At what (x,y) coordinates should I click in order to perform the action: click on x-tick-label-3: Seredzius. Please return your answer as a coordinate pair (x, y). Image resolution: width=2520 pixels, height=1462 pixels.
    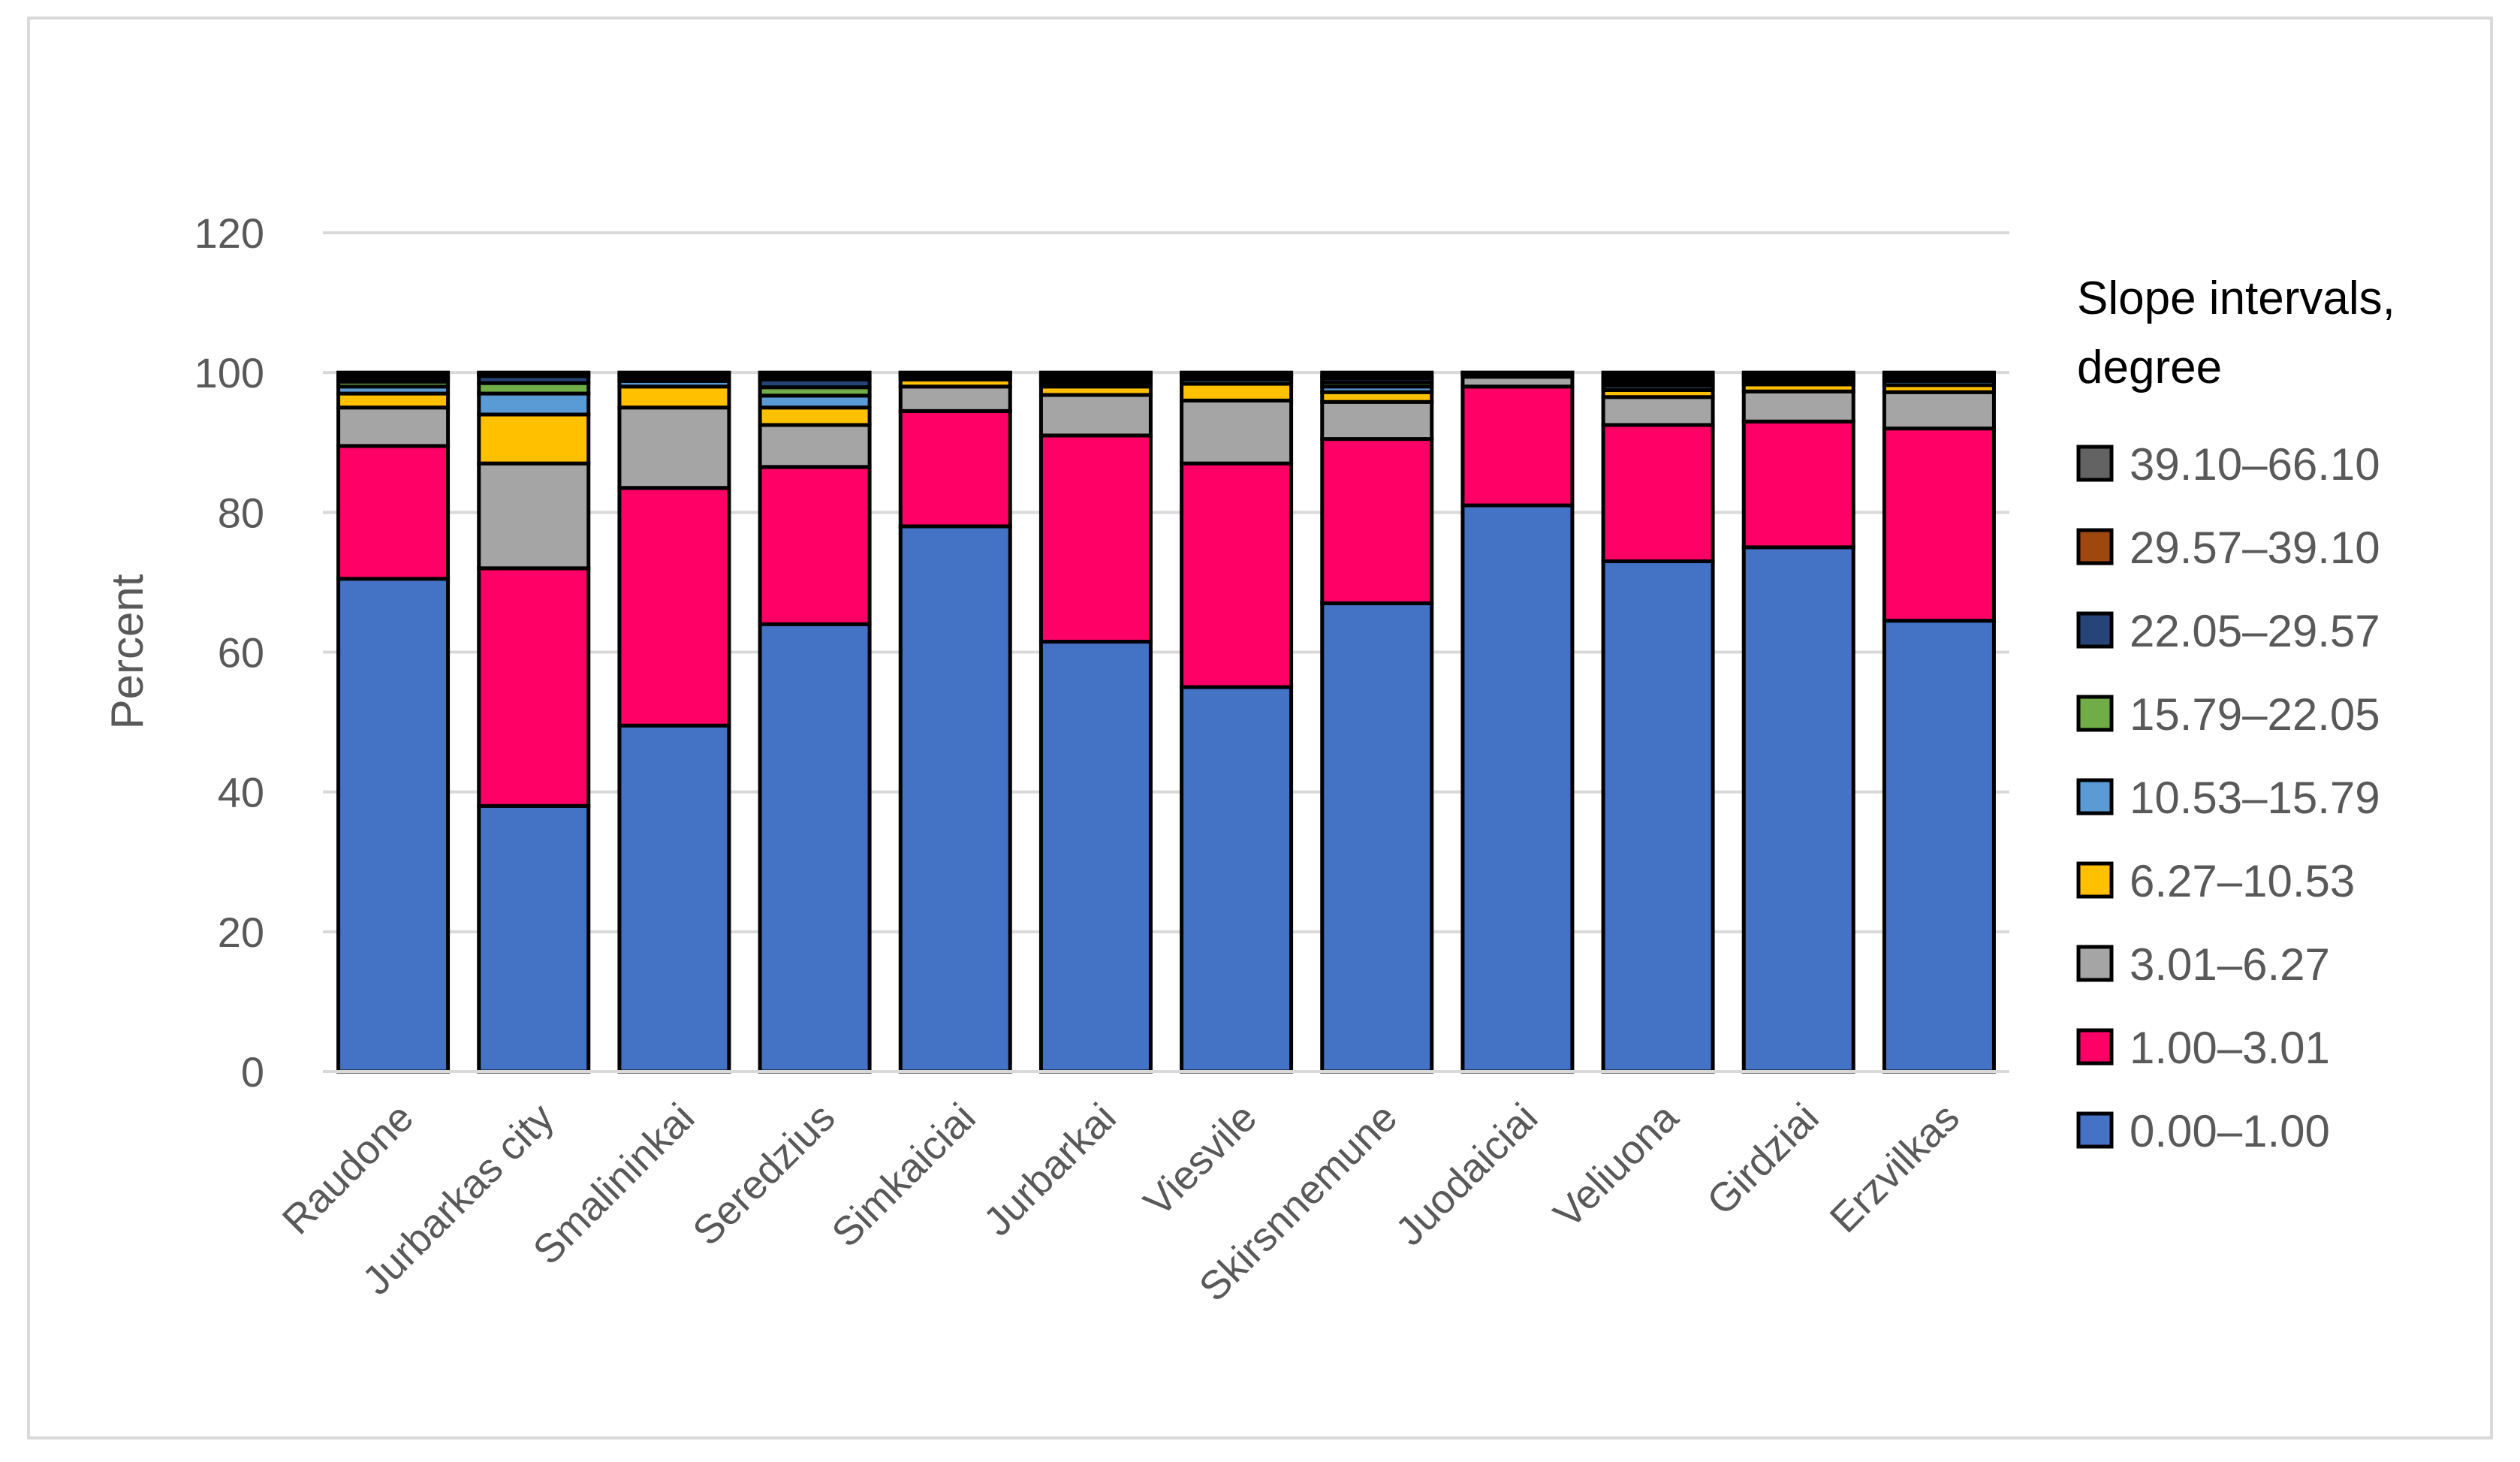
    Looking at the image, I should click on (763, 1174).